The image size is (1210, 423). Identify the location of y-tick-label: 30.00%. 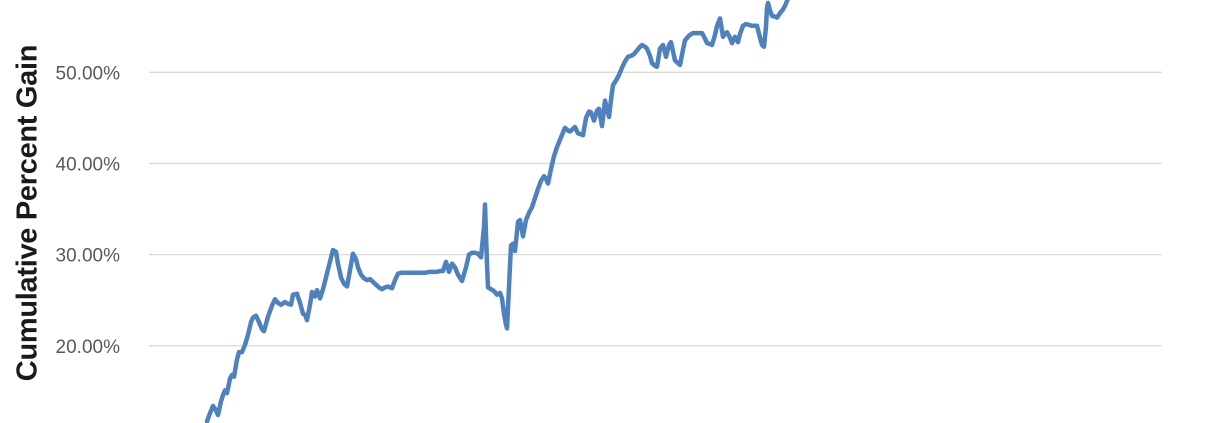
(88, 256).